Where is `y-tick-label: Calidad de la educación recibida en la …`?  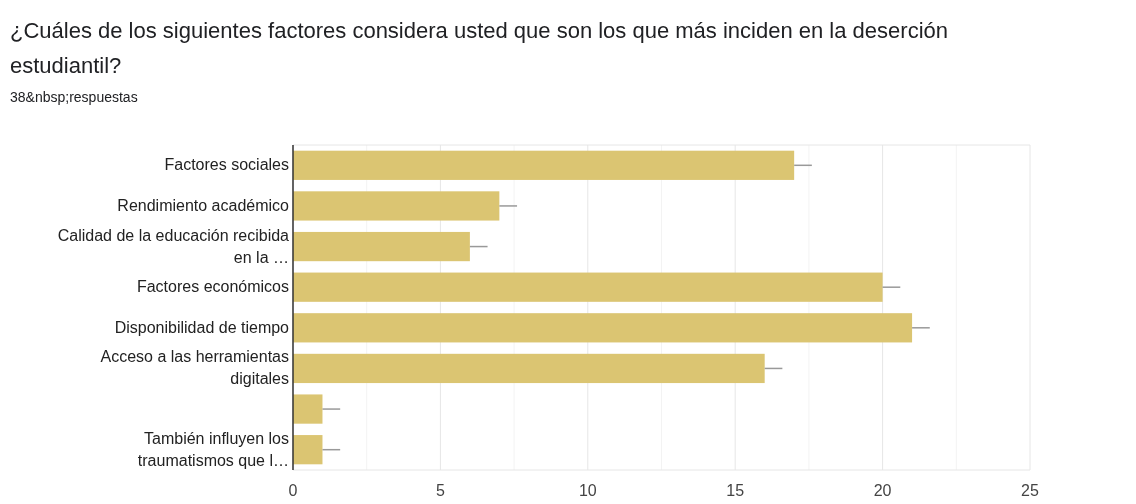 y-tick-label: Calidad de la educación recibida en la … is located at coordinates (173, 246).